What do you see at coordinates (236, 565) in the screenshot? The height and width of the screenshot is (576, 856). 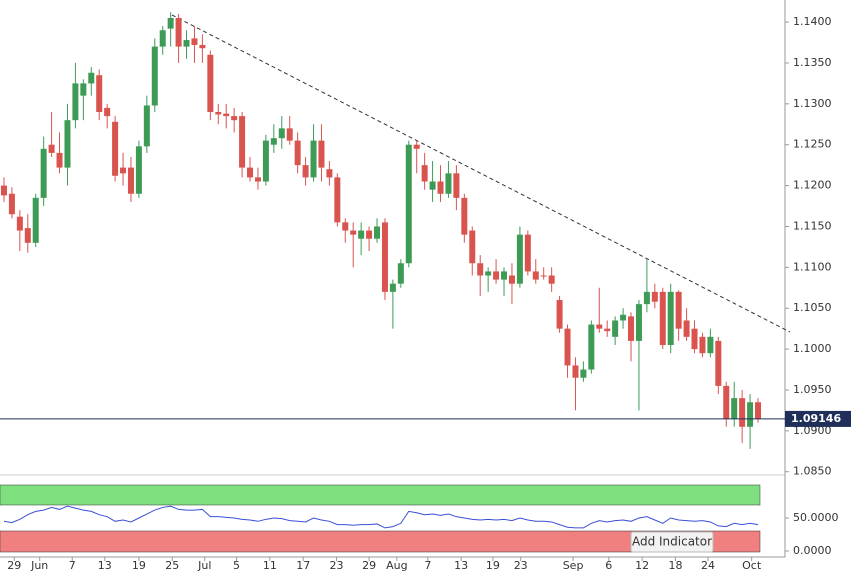 I see `x-tick-label: 5` at bounding box center [236, 565].